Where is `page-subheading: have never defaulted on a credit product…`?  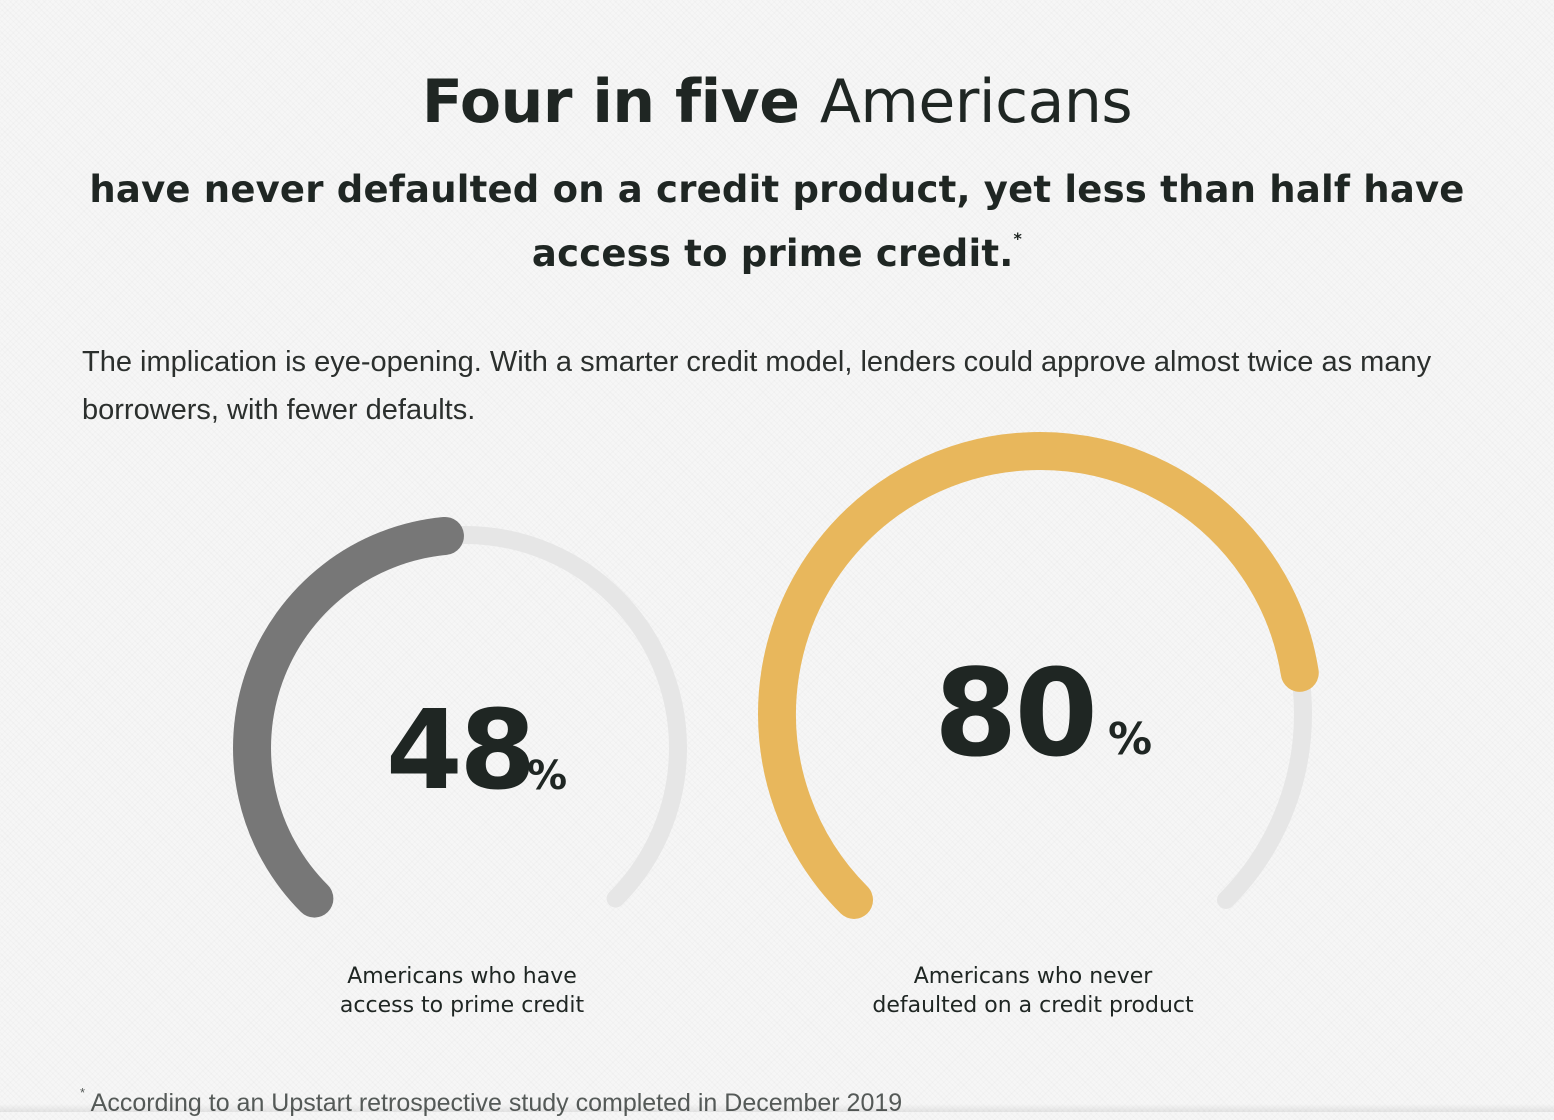
page-subheading: have never defaulted on a credit product… is located at coordinates (777, 222).